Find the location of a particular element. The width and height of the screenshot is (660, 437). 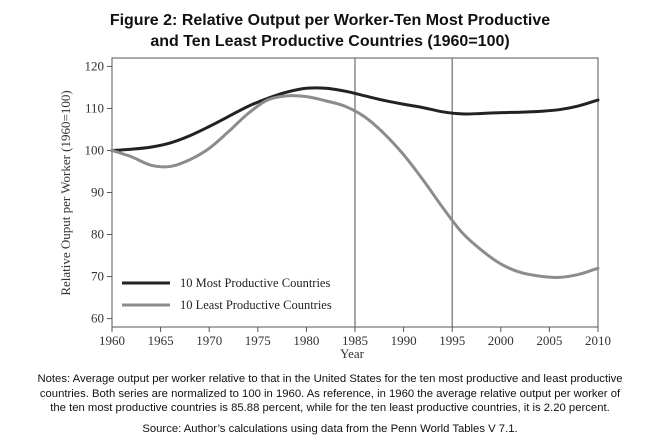

y-tick-label: 80 is located at coordinates (97, 234).